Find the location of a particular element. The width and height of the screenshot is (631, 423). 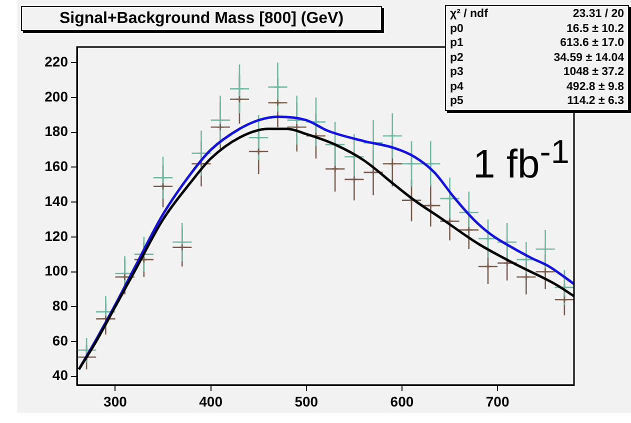

annotation: p5 is located at coordinates (457, 101).